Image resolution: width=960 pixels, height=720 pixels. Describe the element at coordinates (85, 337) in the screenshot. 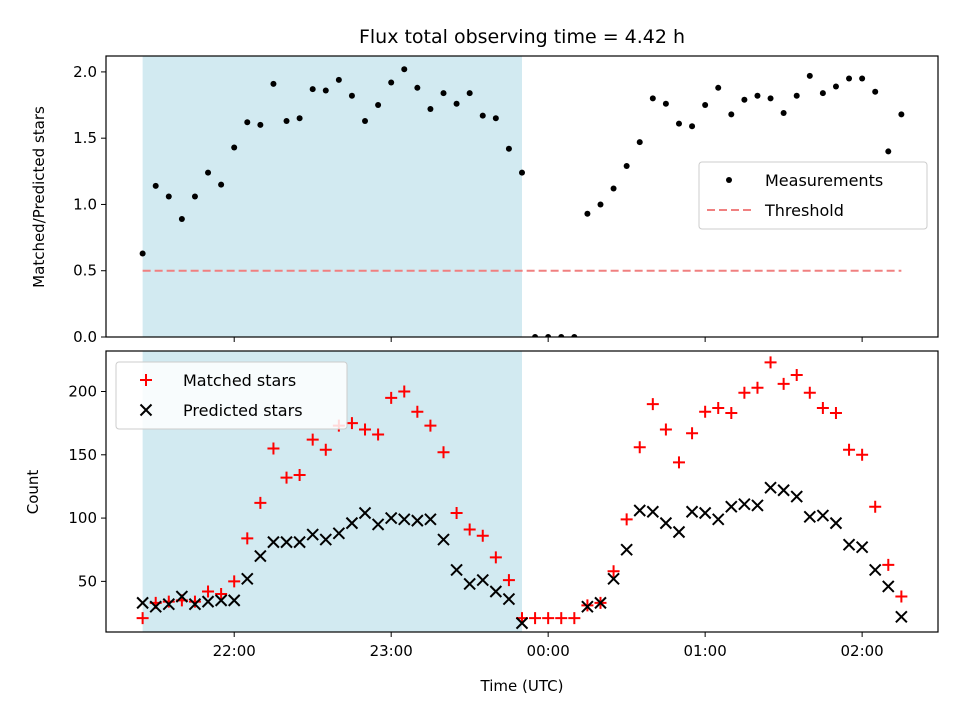

I see `top-y-tick-label: 0.0` at that location.